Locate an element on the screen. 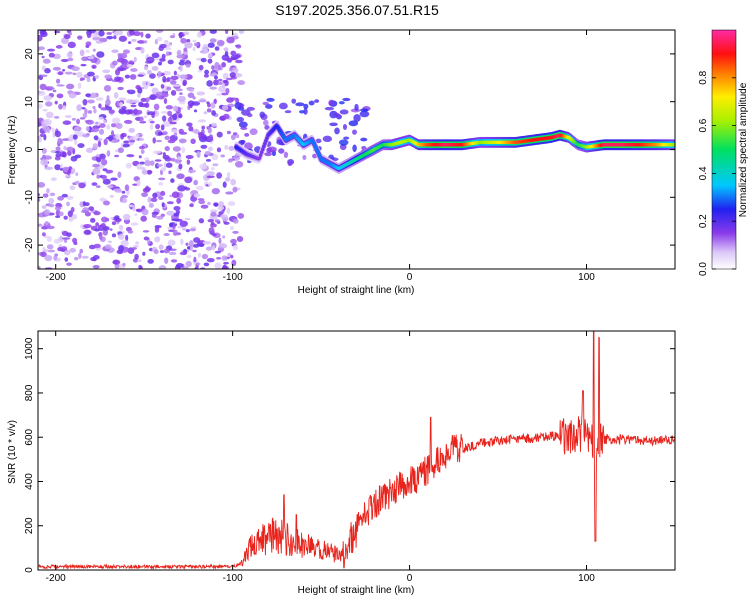 This screenshot has height=600, width=750. y-tick-label: -20 is located at coordinates (29, 244).